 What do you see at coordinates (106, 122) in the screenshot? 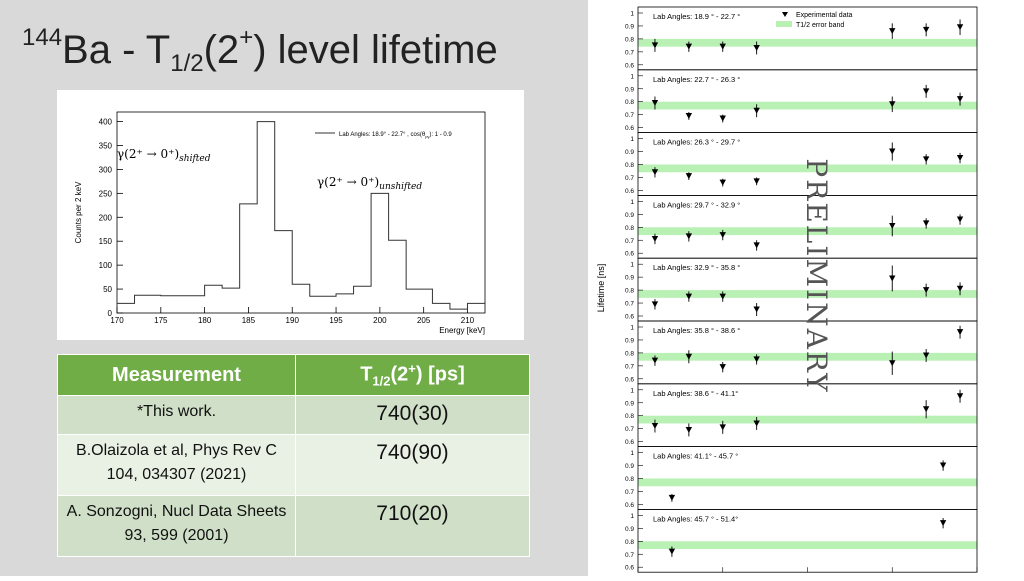
I see `y-tick-label: 400` at bounding box center [106, 122].